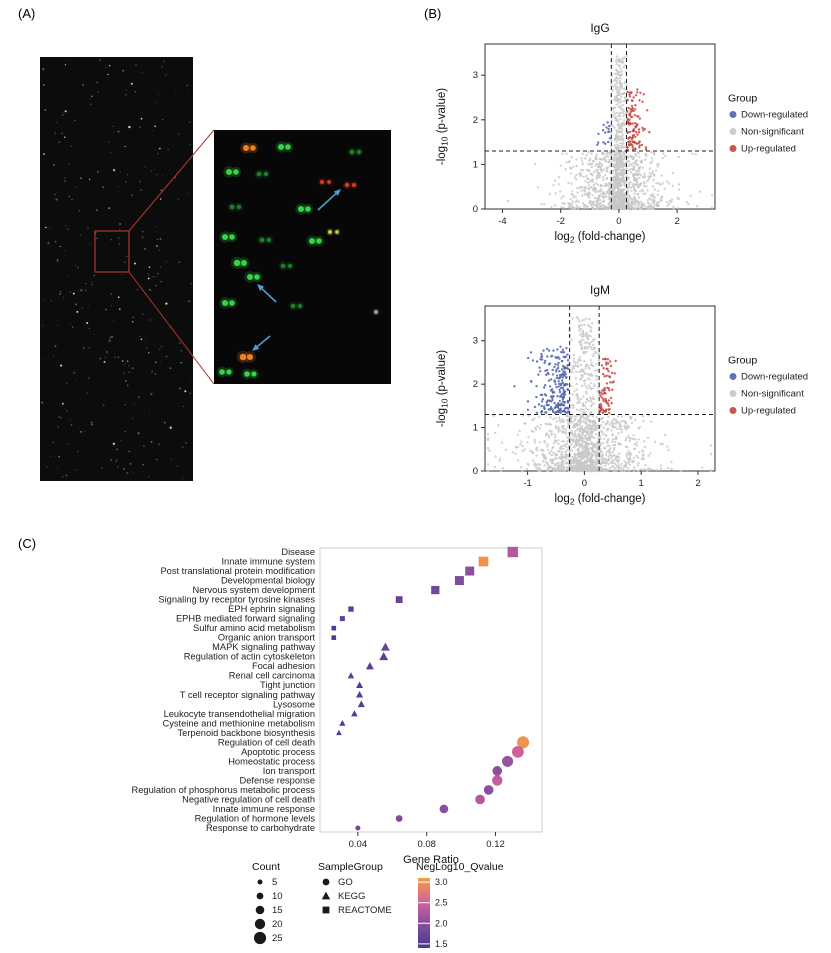  I want to click on svg-text: 0.04, so click(358, 844).